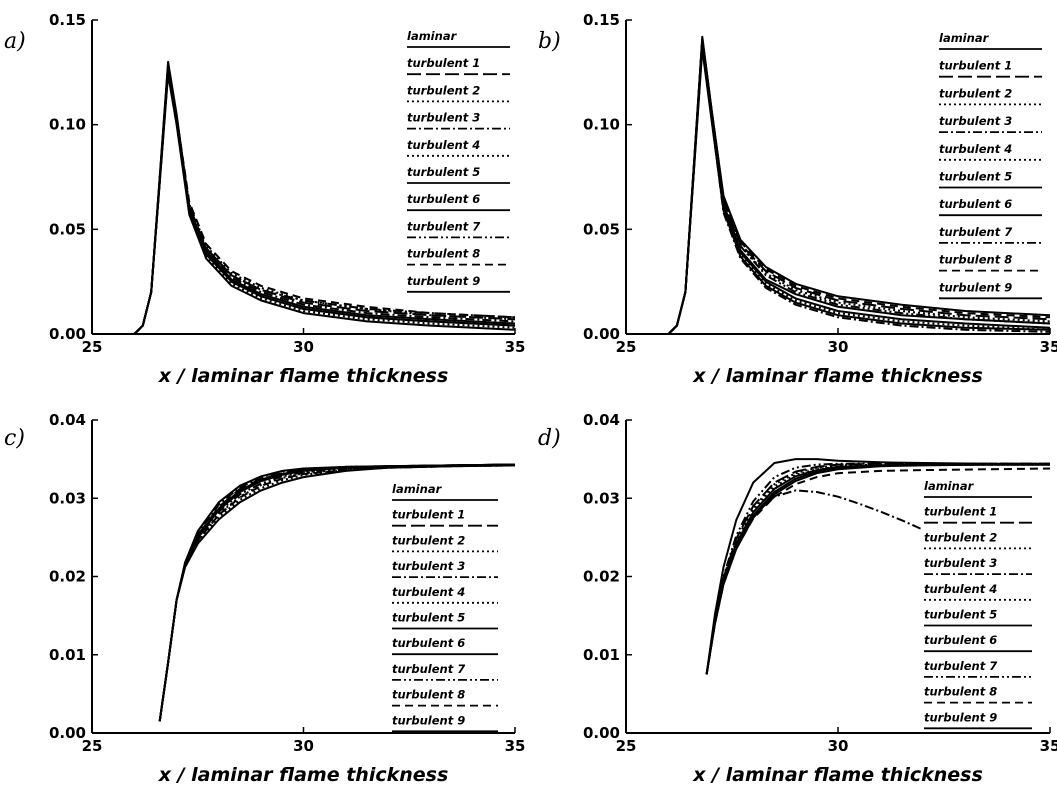 Image resolution: width=1057 pixels, height=792 pixels. Describe the element at coordinates (14, 438) in the screenshot. I see `panel-label: c)` at that location.